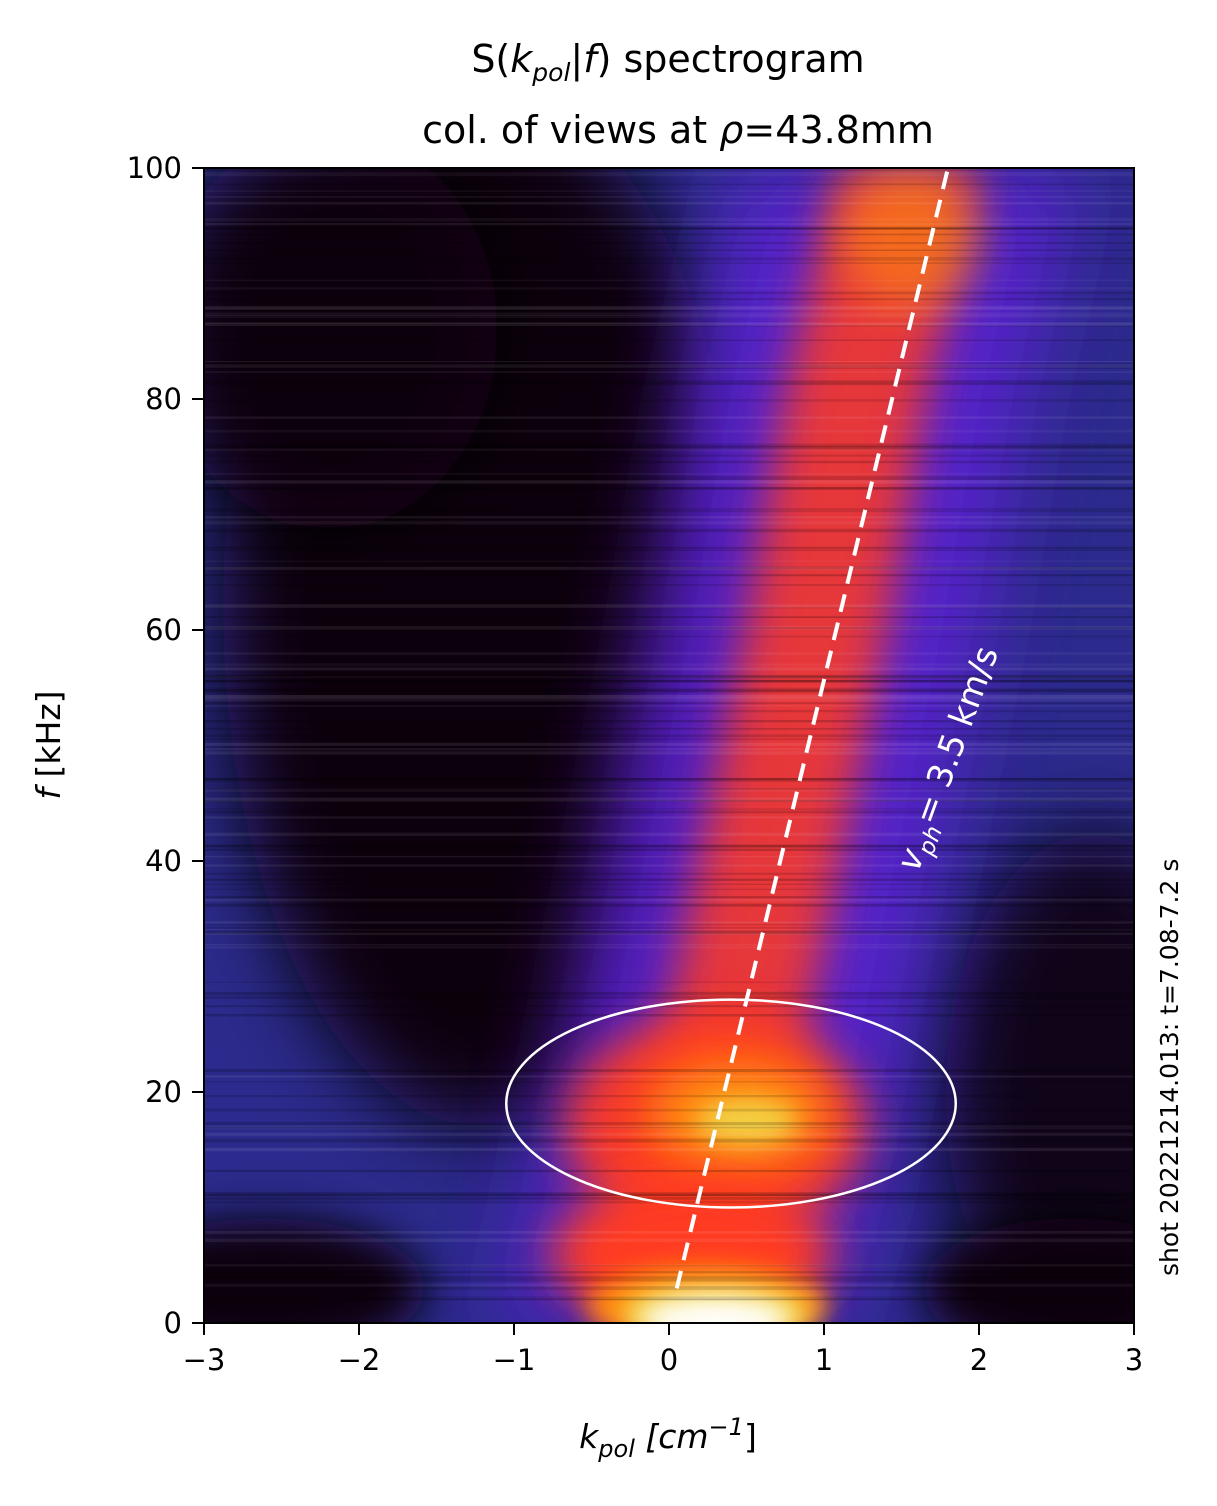 The height and width of the screenshot is (1506, 1217). What do you see at coordinates (1028, 1270) in the screenshot?
I see `heat-dark-bottom-right` at bounding box center [1028, 1270].